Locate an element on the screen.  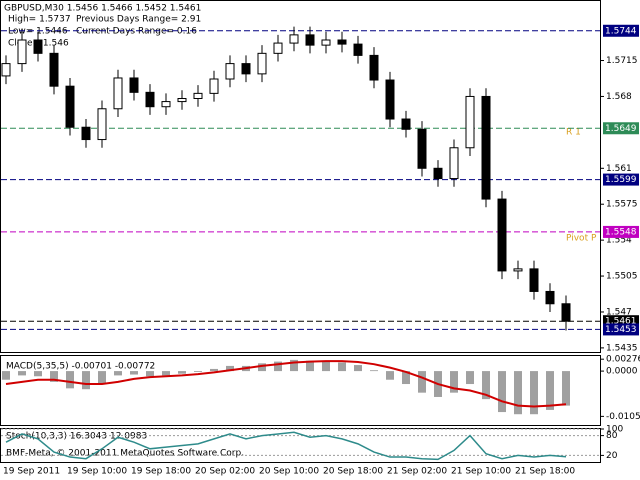
y-tick-label: 1.5435 is located at coordinates (622, 348).